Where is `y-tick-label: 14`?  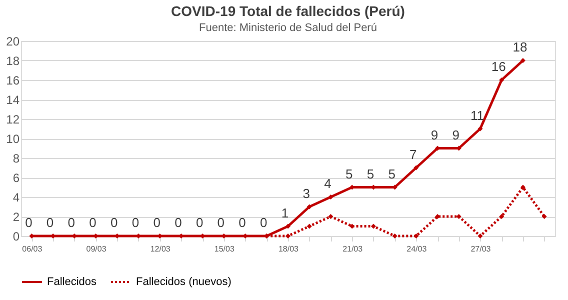
y-tick-label: 14 is located at coordinates (13, 100).